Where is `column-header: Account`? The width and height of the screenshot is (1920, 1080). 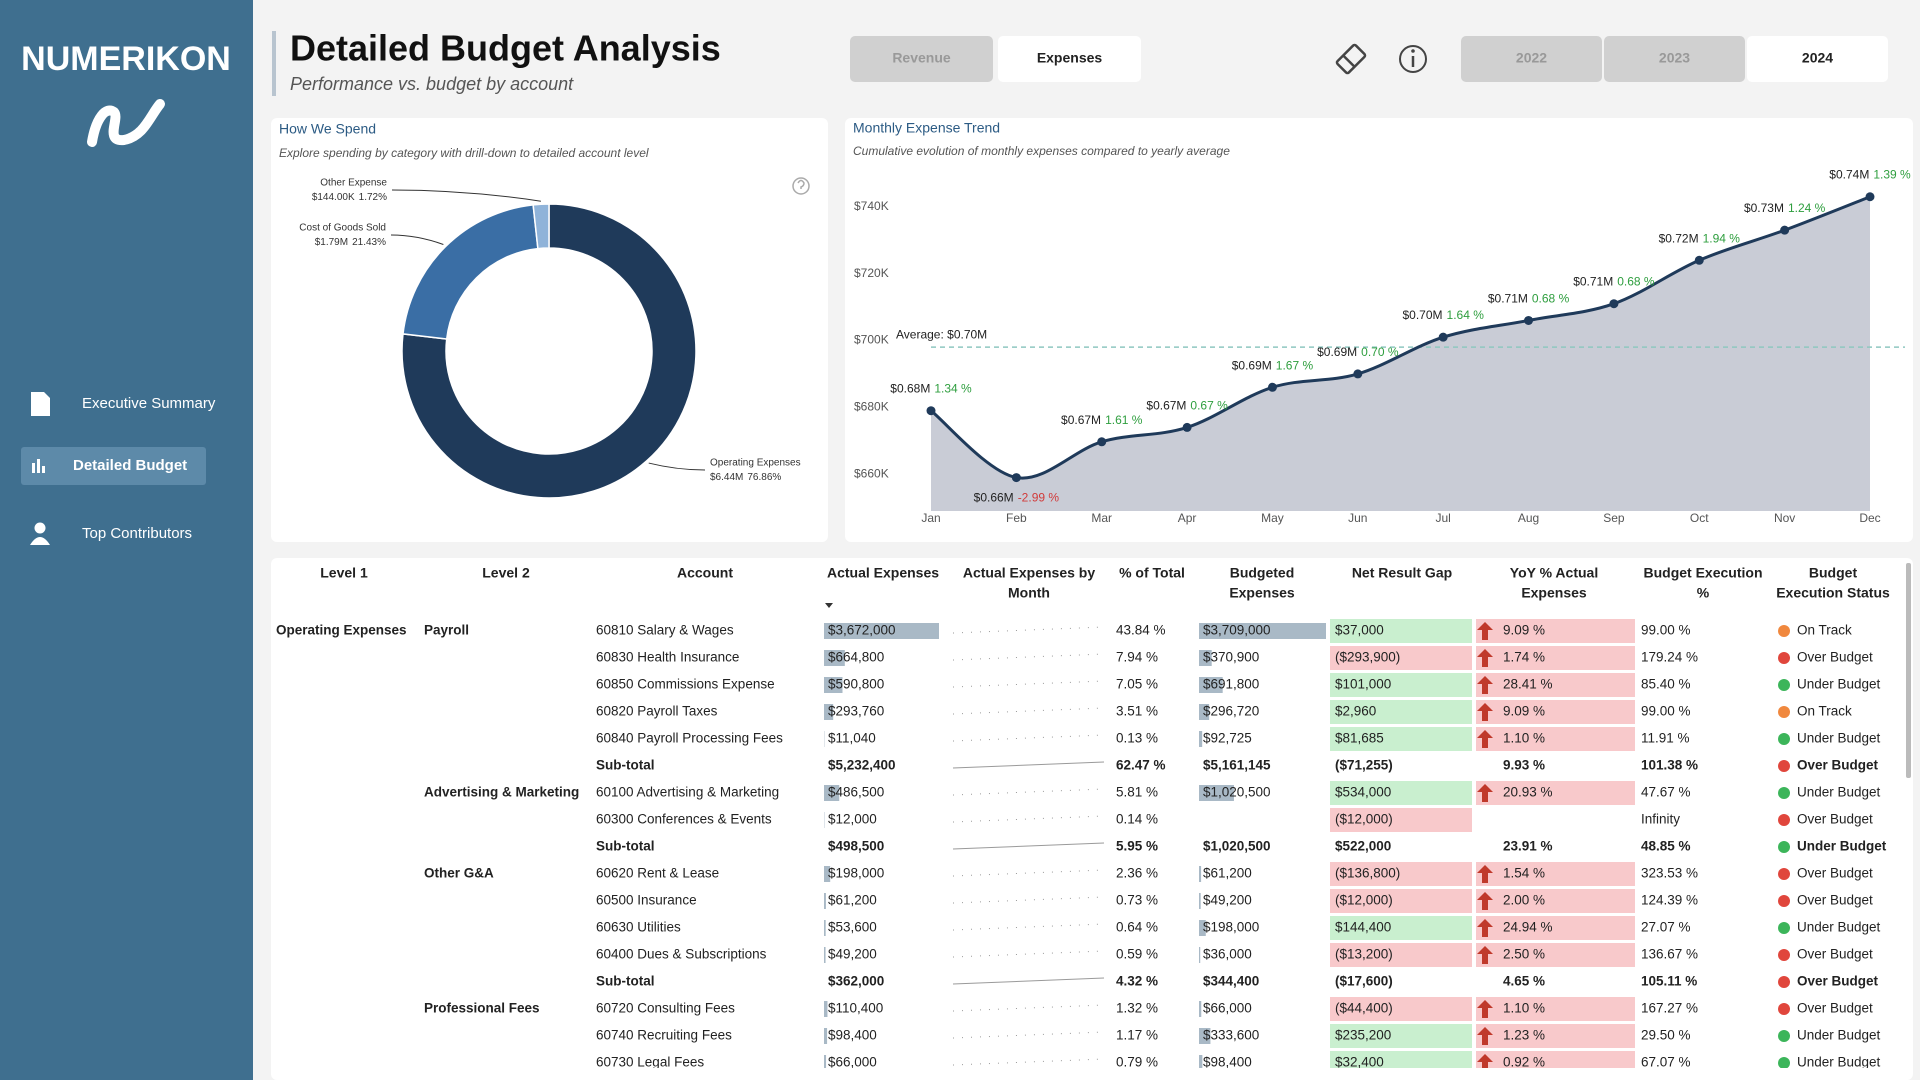 column-header: Account is located at coordinates (705, 573).